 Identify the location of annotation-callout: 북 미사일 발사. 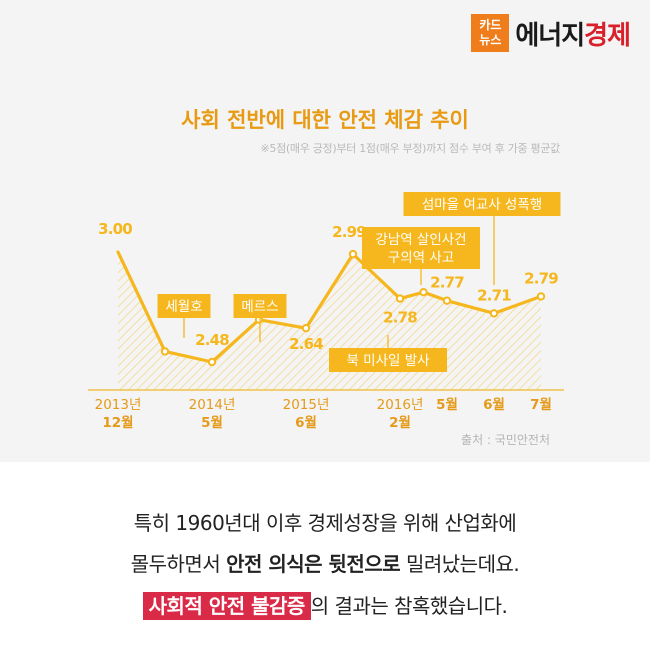
(388, 353).